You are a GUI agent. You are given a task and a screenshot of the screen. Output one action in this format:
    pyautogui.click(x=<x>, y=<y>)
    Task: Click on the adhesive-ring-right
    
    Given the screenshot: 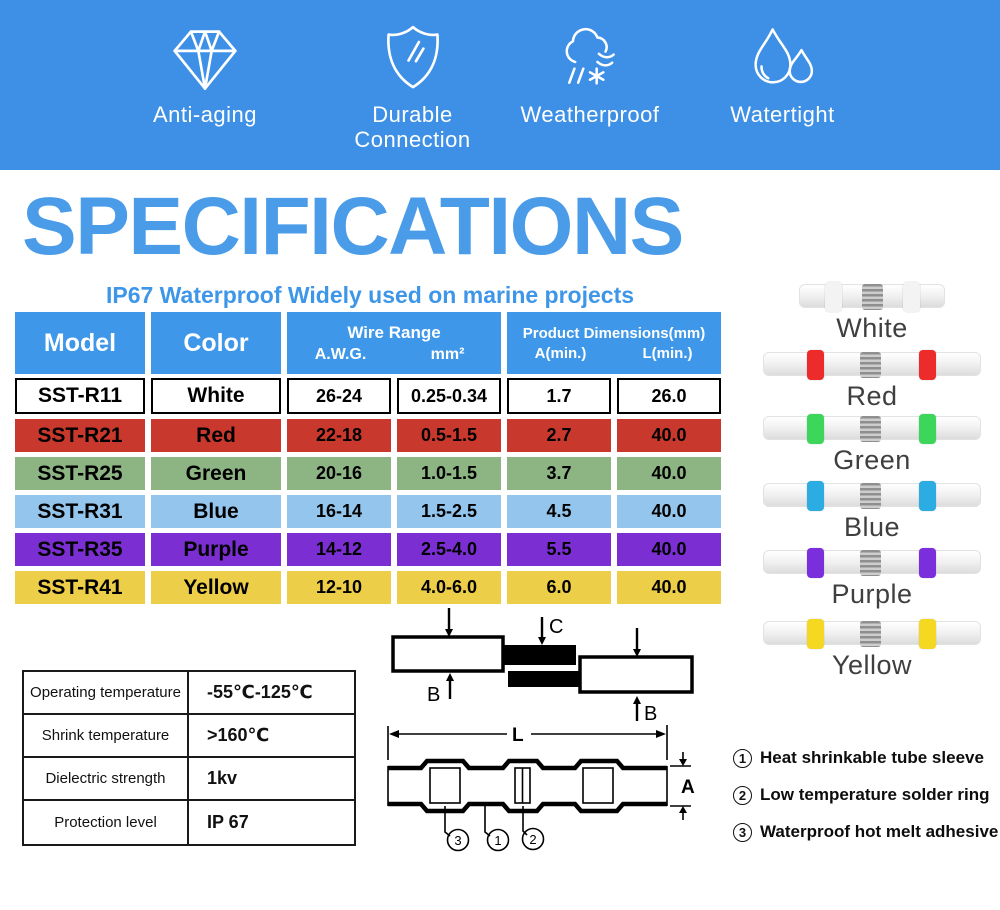 What is the action you would take?
    pyautogui.click(x=598, y=785)
    